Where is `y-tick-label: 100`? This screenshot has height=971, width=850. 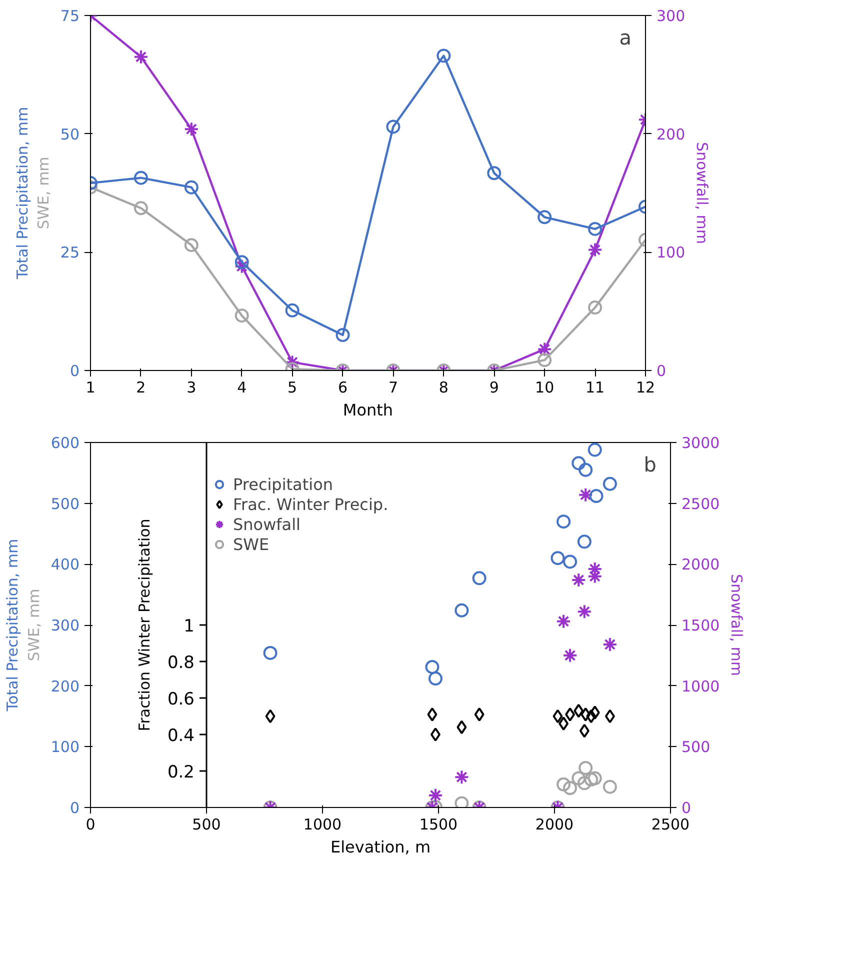 y-tick-label: 100 is located at coordinates (65, 747).